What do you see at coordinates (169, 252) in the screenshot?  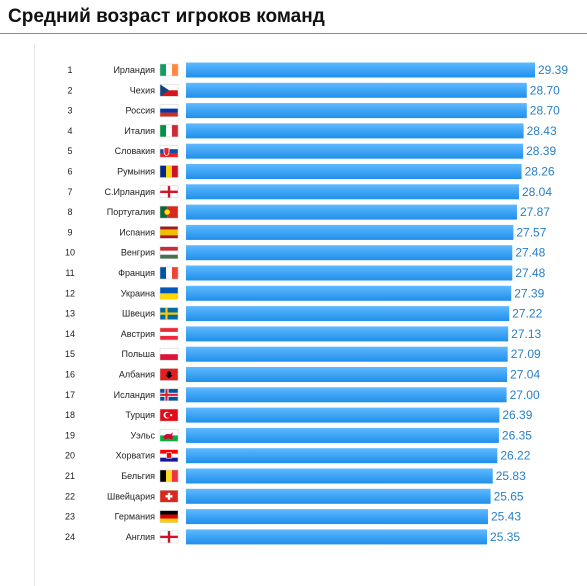 I see `hungary-flag-icon` at bounding box center [169, 252].